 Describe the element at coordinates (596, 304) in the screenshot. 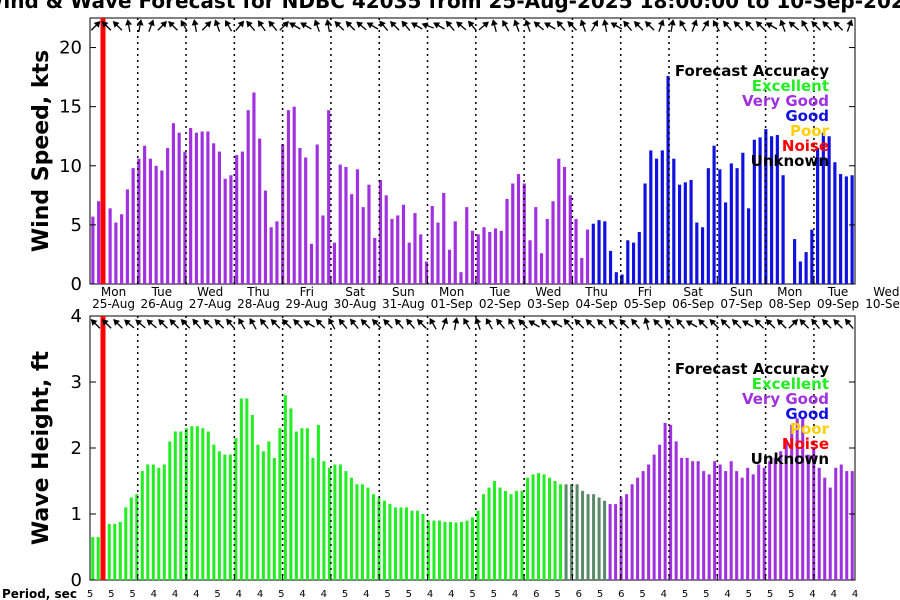

I see `wind-date-label: 04-Sep` at that location.